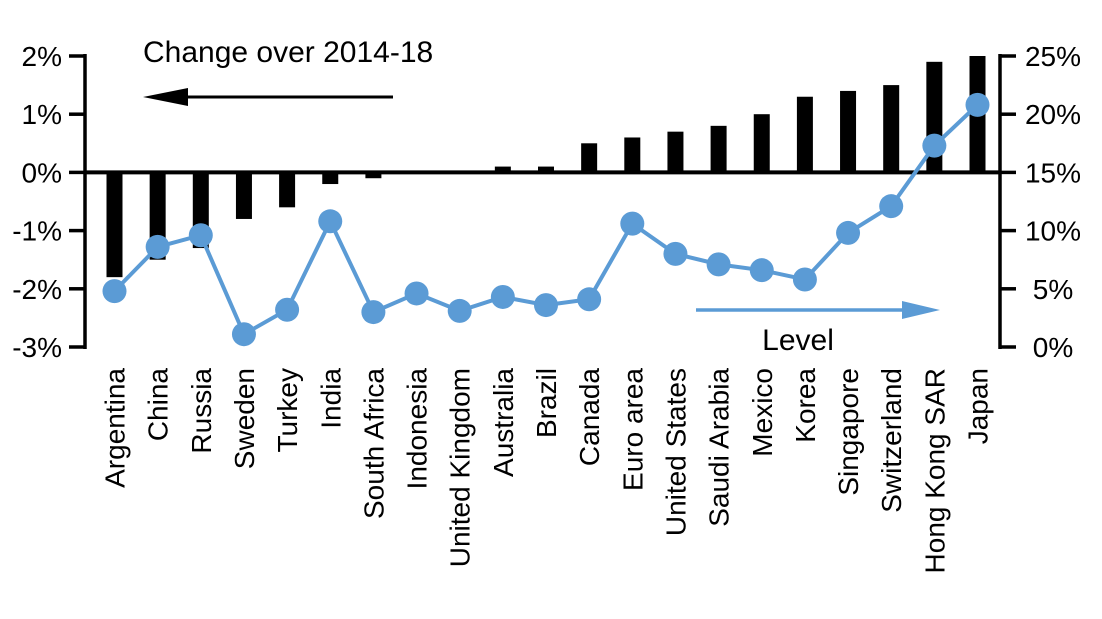  Describe the element at coordinates (1053, 231) in the screenshot. I see `right-axis-tick-label: 10%` at that location.